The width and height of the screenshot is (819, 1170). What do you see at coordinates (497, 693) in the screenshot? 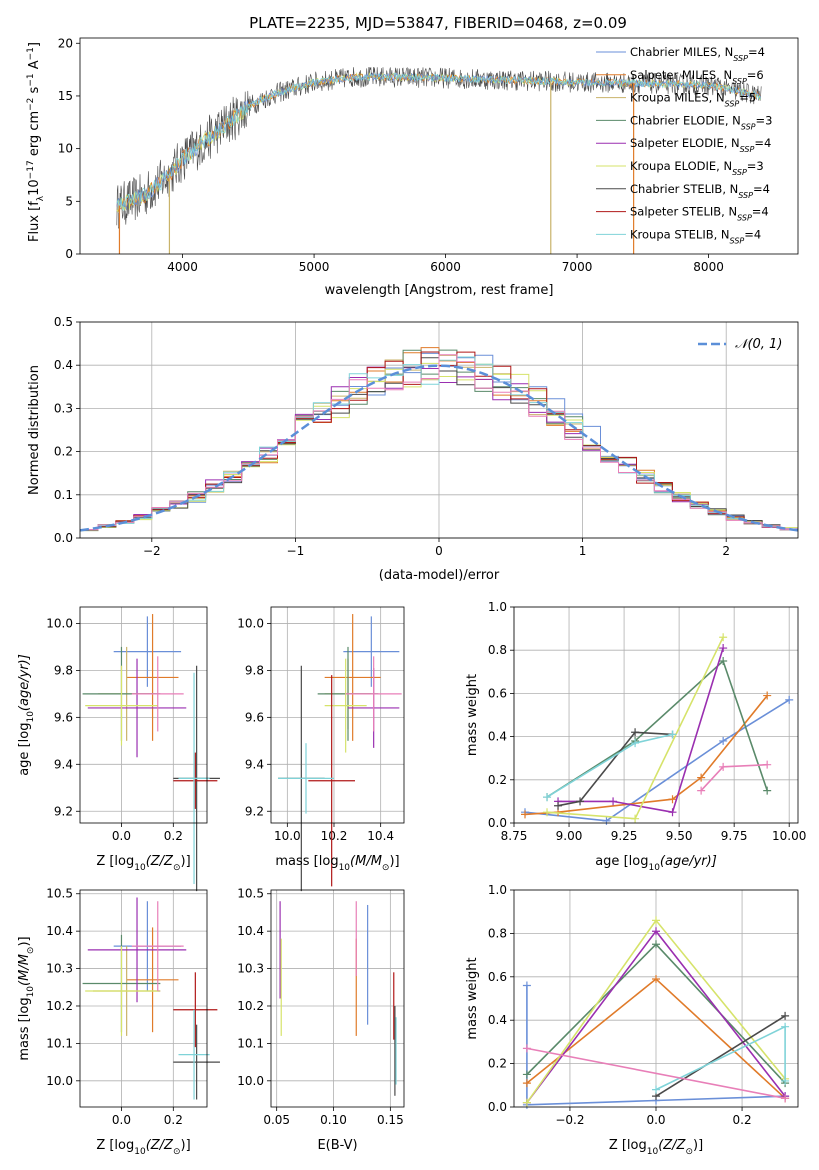
I see `y-tick-label: 0.6` at bounding box center [497, 693].